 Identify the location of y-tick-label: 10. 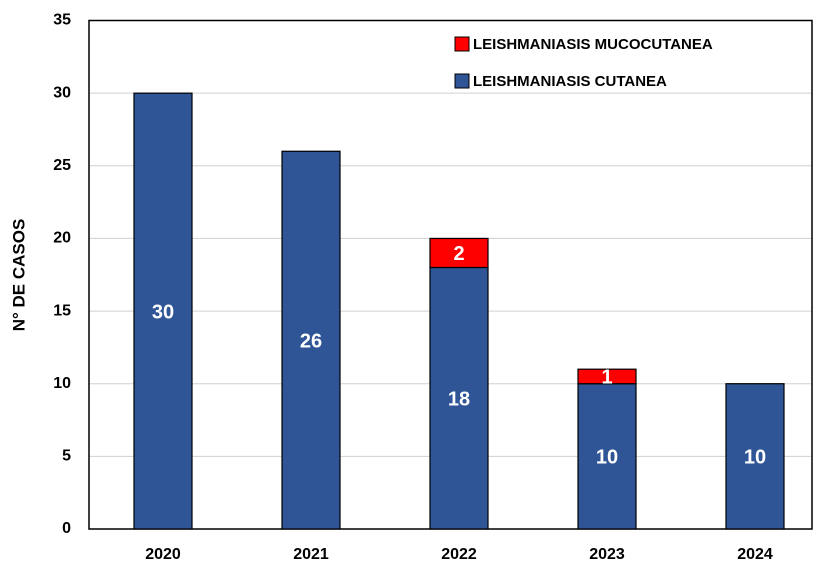
(62, 383).